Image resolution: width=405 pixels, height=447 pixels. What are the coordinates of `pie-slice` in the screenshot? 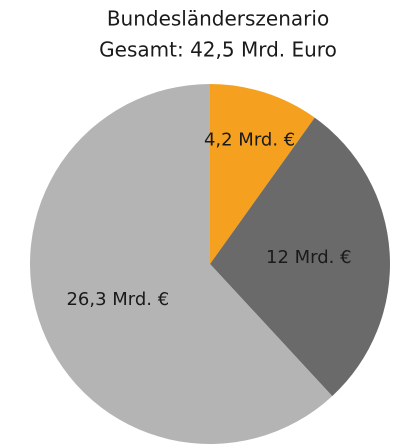 It's located at (262, 174).